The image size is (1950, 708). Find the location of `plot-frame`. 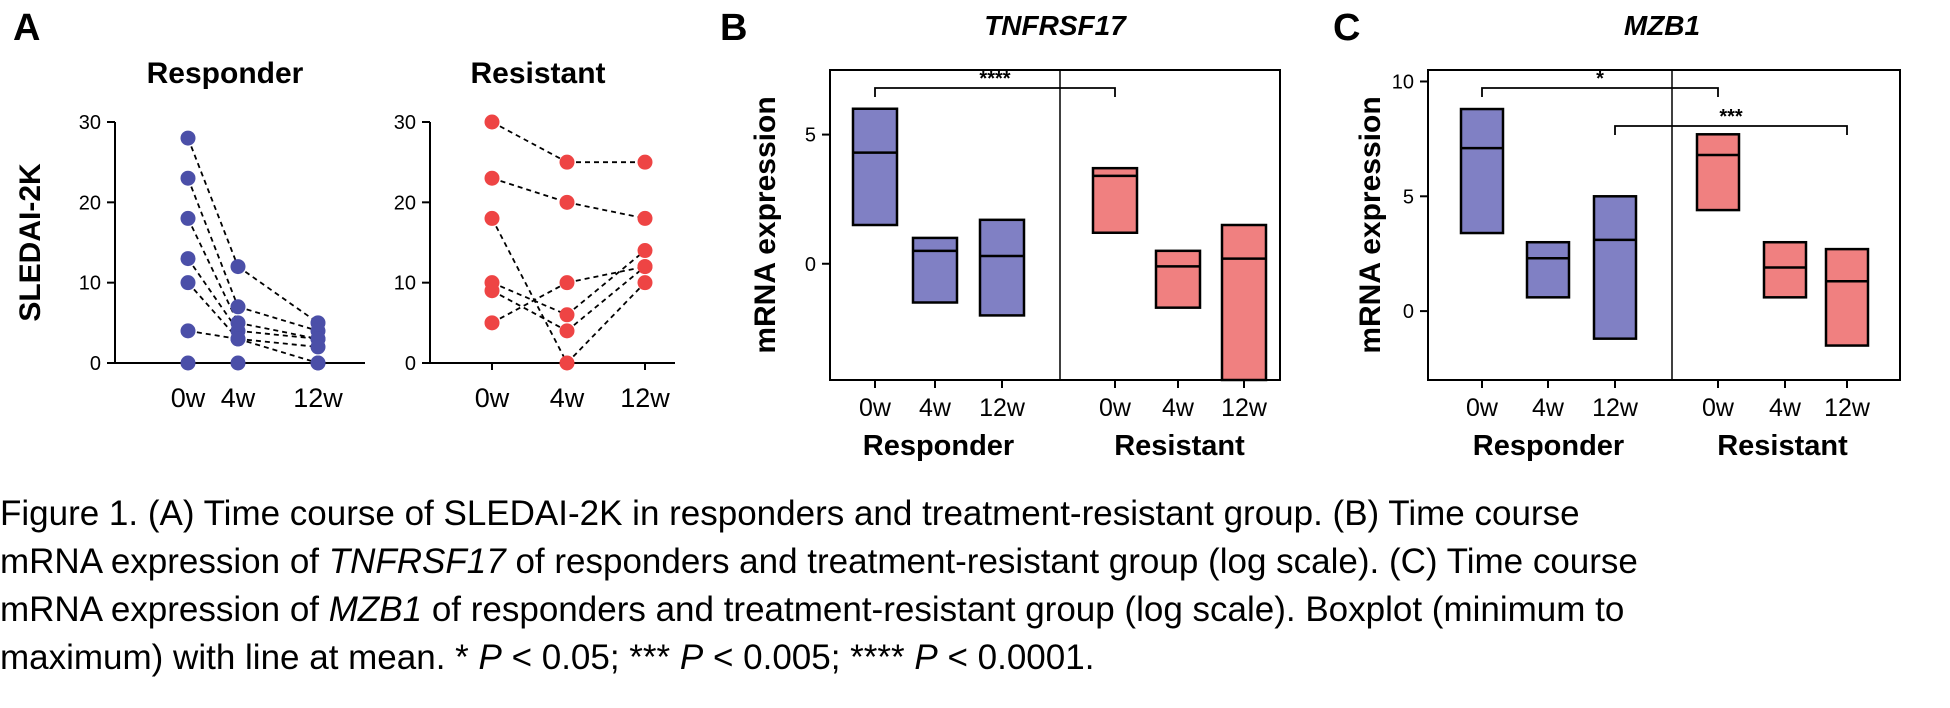

plot-frame is located at coordinates (1055, 225).